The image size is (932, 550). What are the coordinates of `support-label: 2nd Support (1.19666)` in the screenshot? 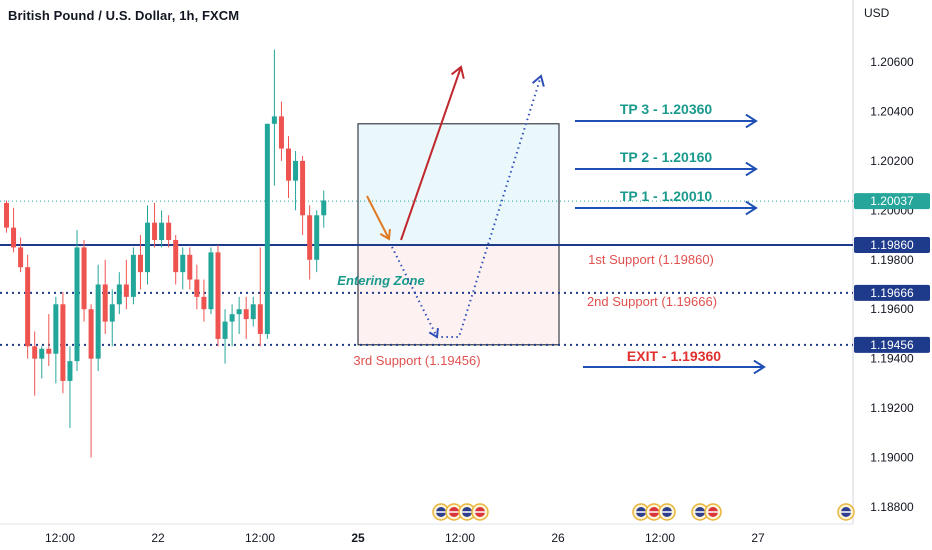 It's located at (652, 301).